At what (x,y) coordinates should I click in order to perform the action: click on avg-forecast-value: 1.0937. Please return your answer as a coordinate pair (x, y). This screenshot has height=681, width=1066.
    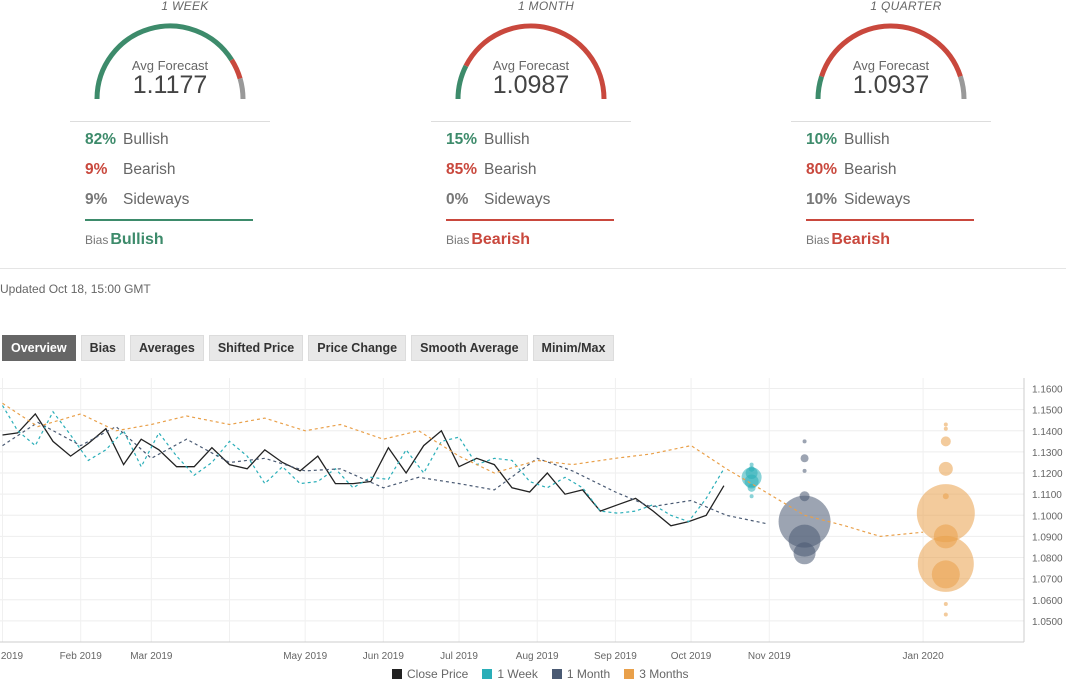
    Looking at the image, I should click on (891, 85).